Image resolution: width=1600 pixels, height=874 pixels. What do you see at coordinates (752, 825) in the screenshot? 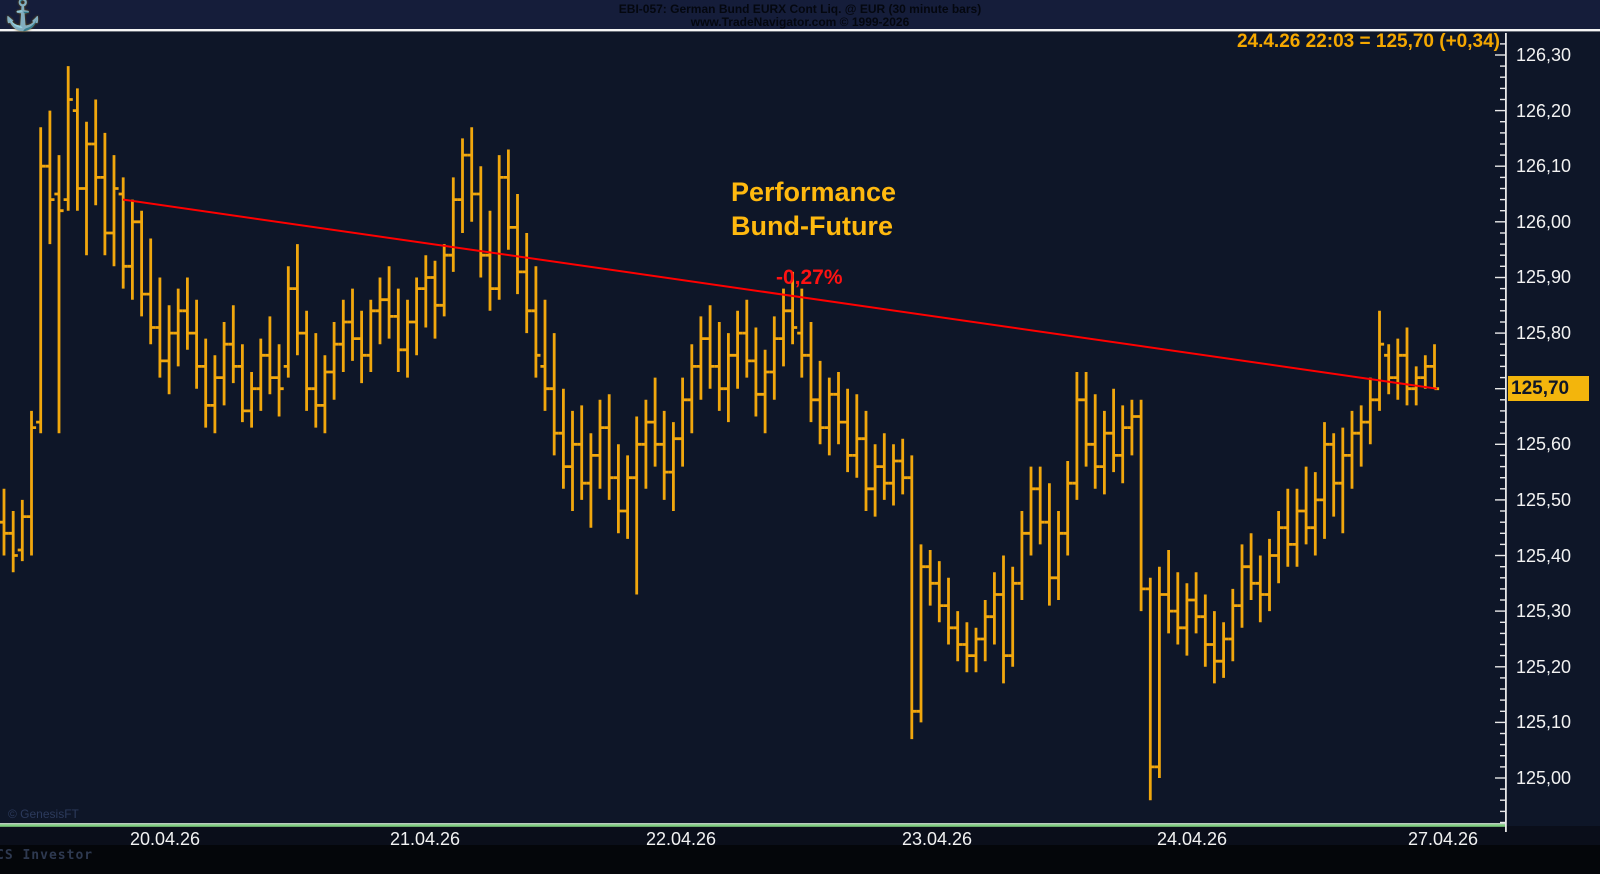
I see `x-axis-baseline` at bounding box center [752, 825].